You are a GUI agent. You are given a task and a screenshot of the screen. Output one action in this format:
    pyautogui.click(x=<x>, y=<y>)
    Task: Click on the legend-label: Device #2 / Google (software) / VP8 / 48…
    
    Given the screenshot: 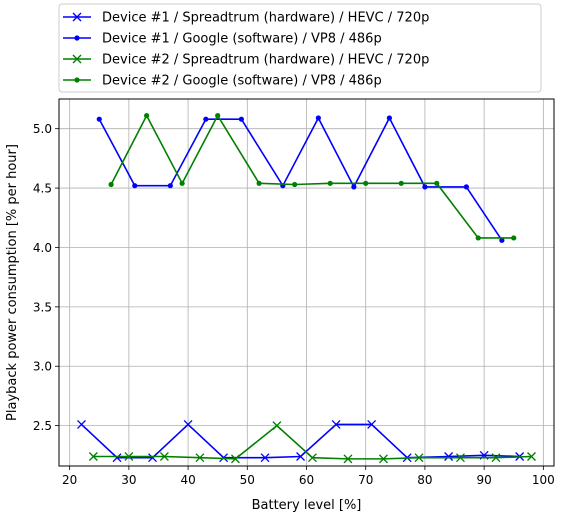 What is the action you would take?
    pyautogui.click(x=242, y=81)
    